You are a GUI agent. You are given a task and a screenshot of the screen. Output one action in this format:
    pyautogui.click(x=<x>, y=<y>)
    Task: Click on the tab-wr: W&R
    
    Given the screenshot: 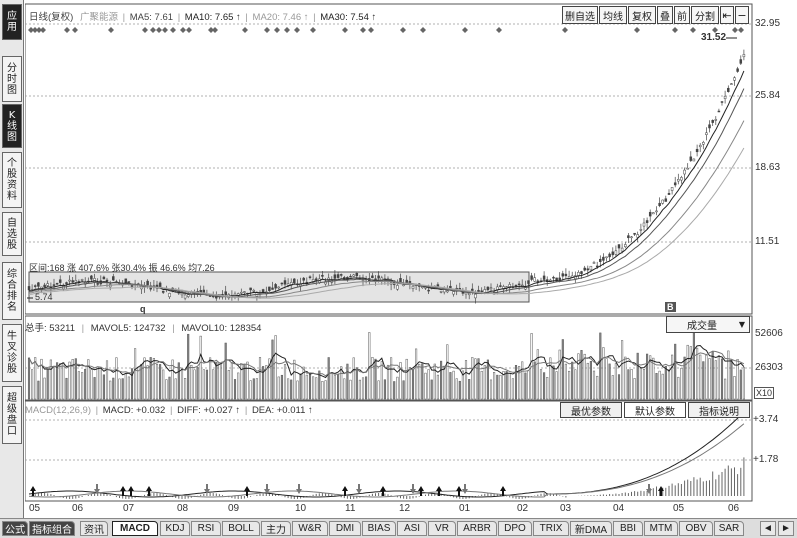 What is the action you would take?
    pyautogui.click(x=310, y=528)
    